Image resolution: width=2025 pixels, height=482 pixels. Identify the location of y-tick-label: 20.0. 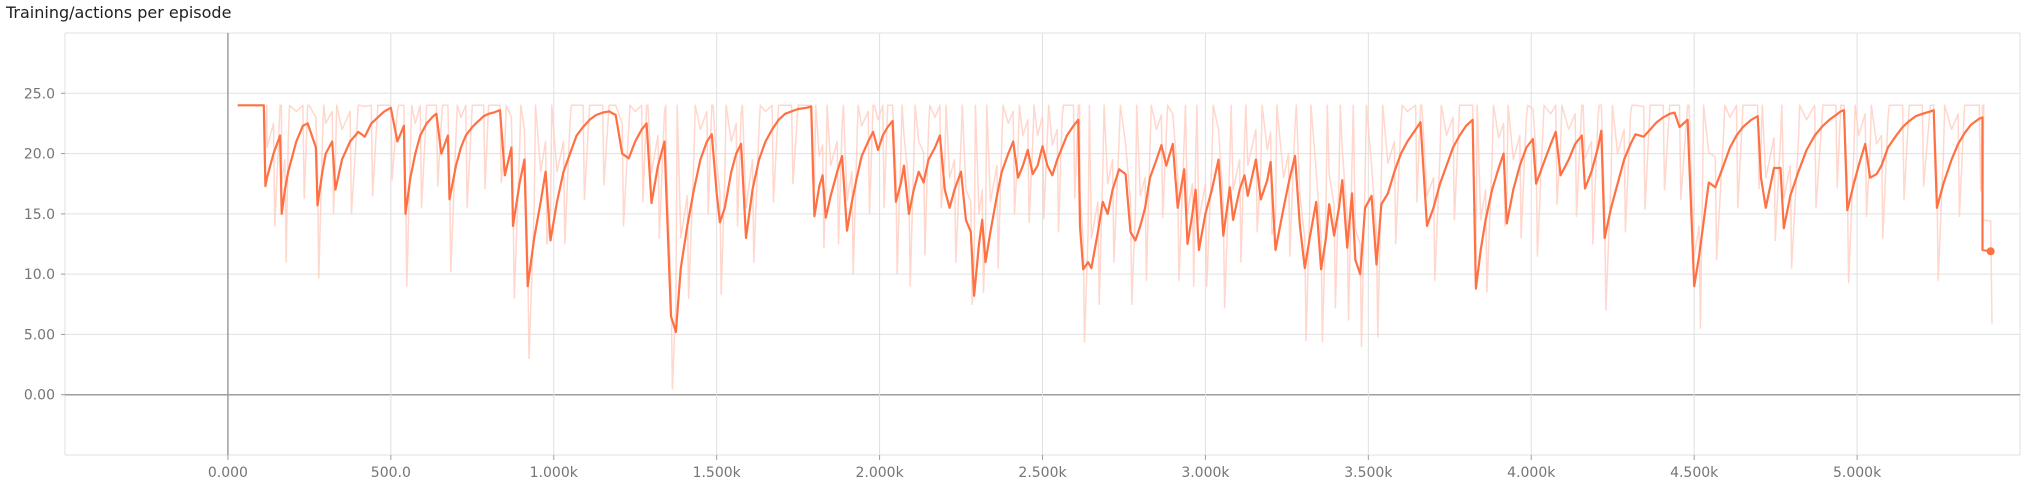
(39, 155).